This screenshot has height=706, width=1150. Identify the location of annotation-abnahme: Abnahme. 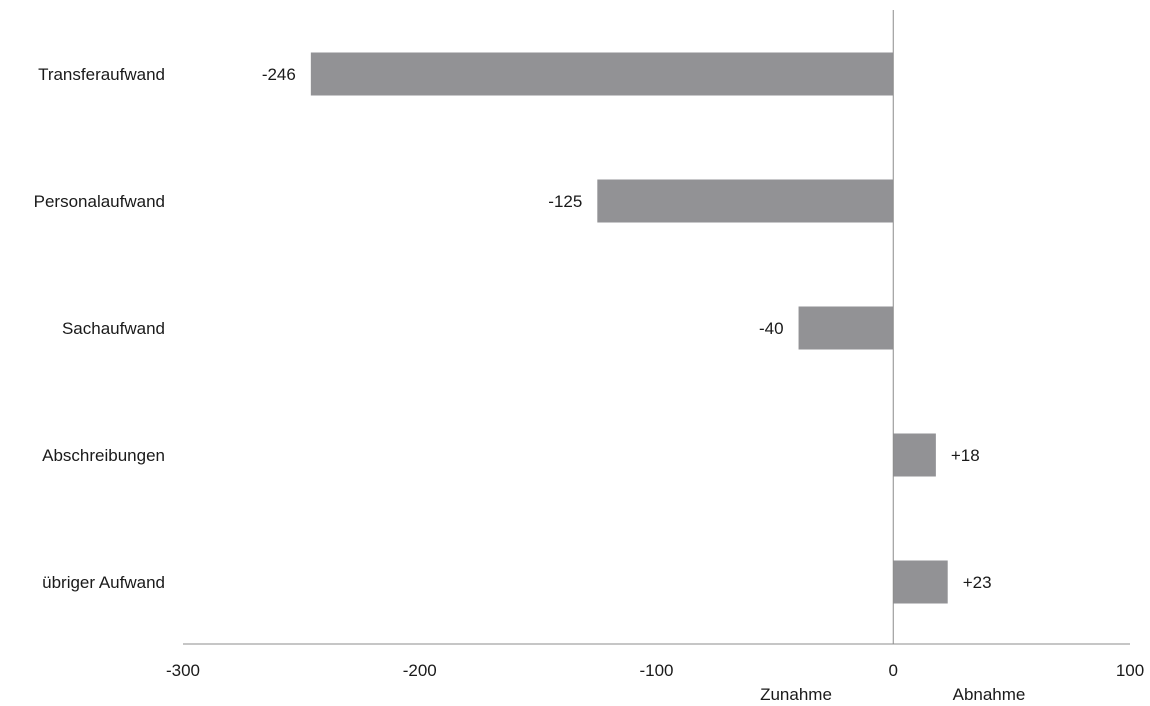
(989, 694).